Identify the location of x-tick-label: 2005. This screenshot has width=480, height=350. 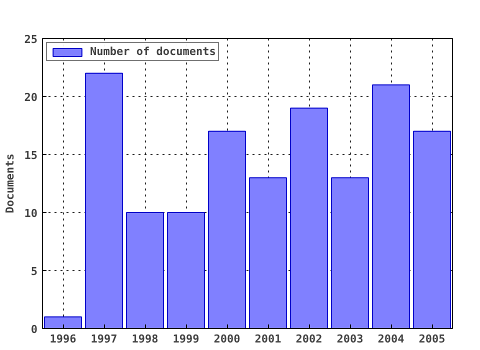
(432, 339).